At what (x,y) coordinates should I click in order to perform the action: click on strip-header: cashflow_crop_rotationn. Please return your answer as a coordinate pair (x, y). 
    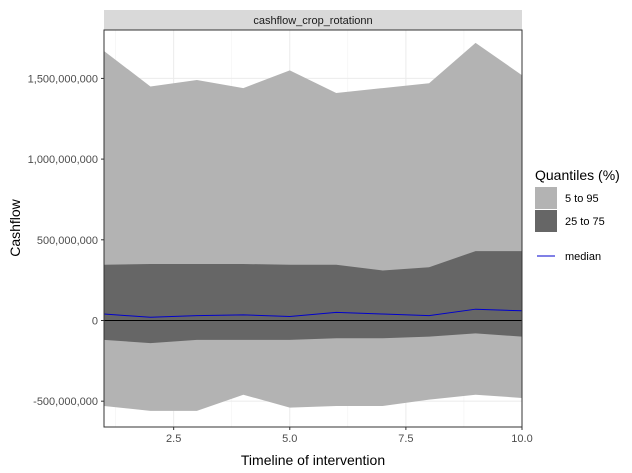
    Looking at the image, I should click on (313, 20).